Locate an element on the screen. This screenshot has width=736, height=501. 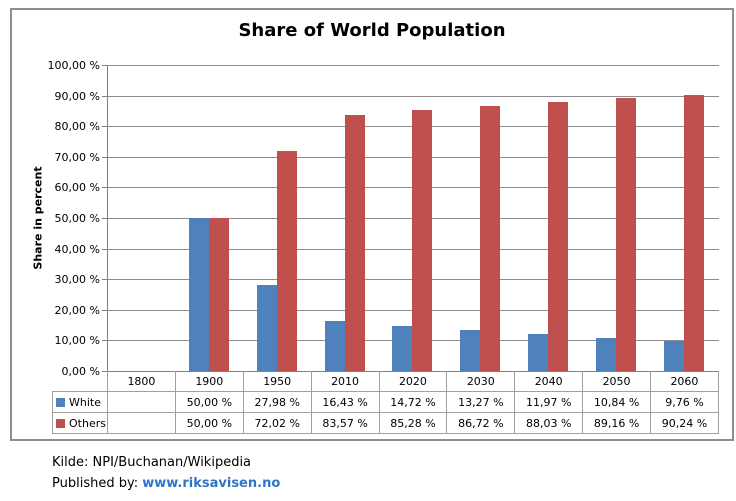
bar-white-1950 is located at coordinates (266, 328).